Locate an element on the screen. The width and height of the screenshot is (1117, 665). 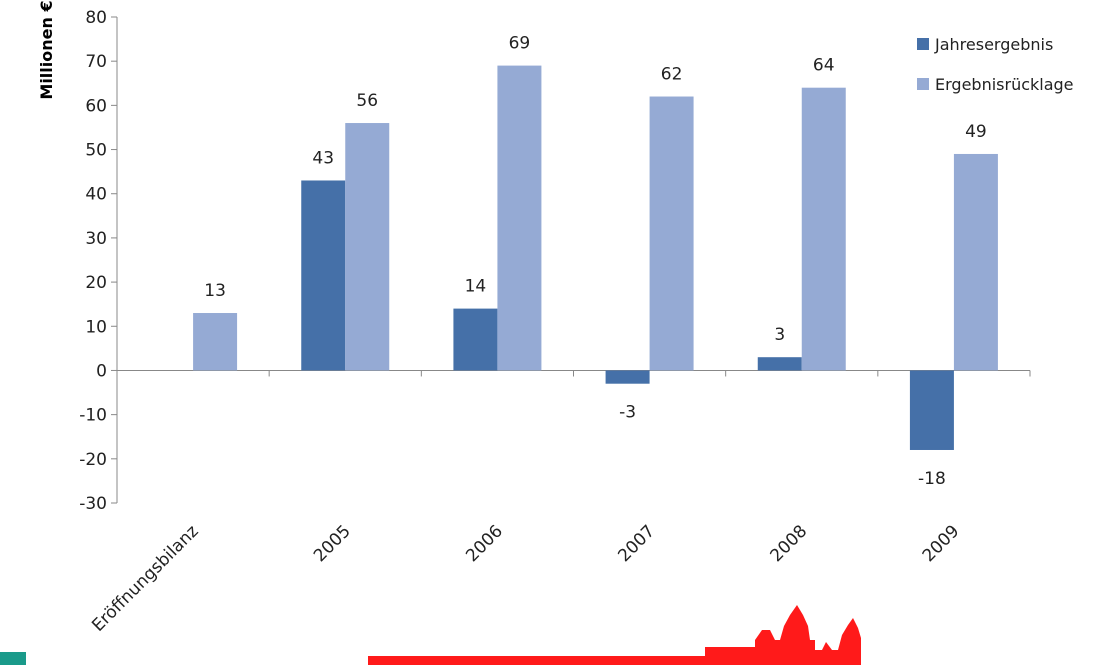
x-tick-label: 2009 is located at coordinates (941, 543).